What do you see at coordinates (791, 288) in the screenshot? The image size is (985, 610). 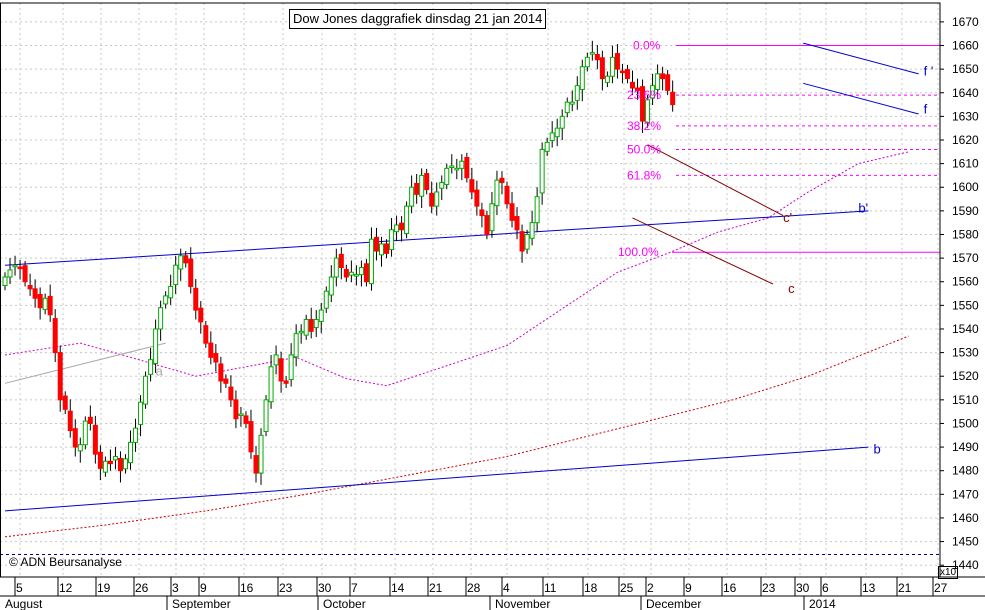 I see `trendline-label: c` at bounding box center [791, 288].